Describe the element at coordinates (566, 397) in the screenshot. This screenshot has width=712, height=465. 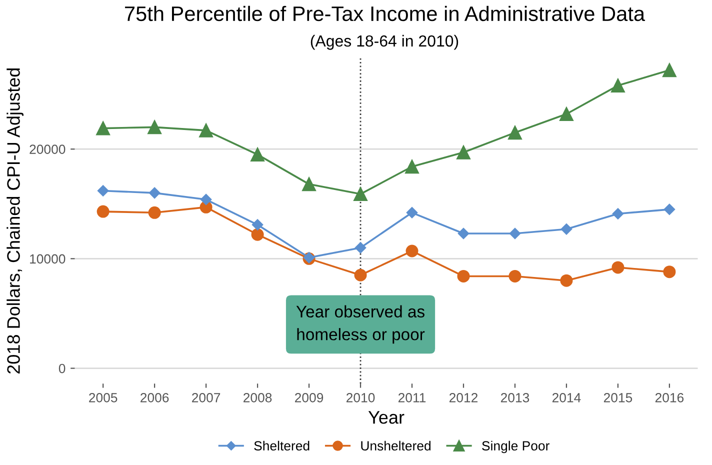
I see `x-tick-label: 2014` at that location.